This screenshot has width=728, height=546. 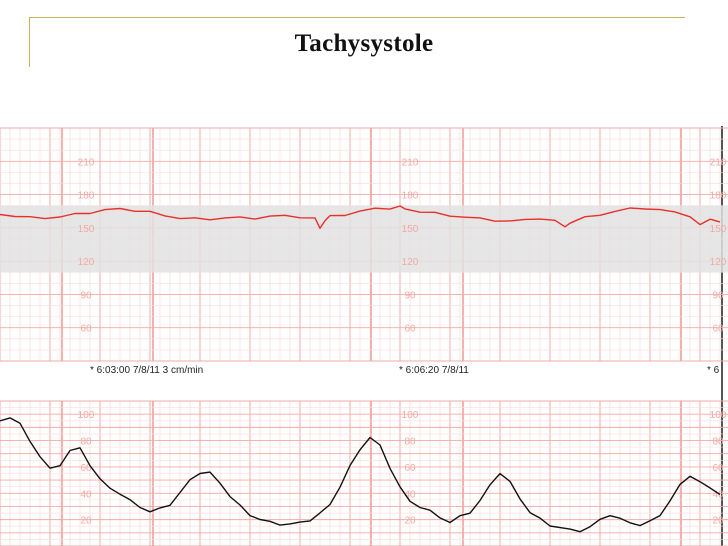 I want to click on timestamp-label: * 6:06:20 7/8/11, so click(x=434, y=370).